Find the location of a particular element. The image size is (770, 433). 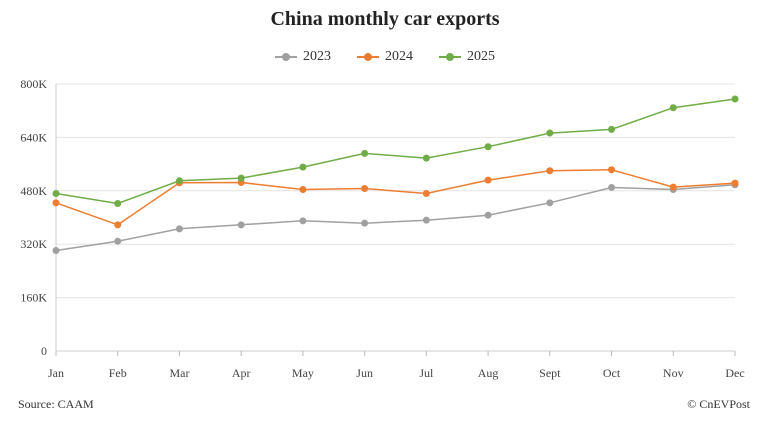

point-2024-may is located at coordinates (303, 189).